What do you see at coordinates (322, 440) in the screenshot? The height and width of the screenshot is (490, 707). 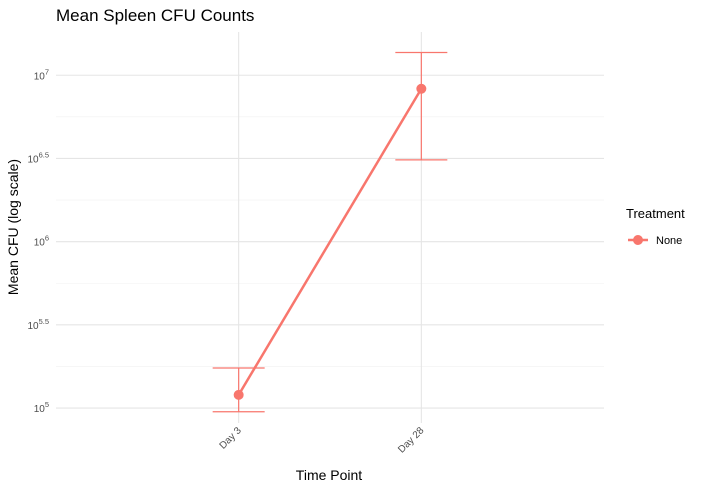 I see `x-tick-labels: Day 3 Day 28` at bounding box center [322, 440].